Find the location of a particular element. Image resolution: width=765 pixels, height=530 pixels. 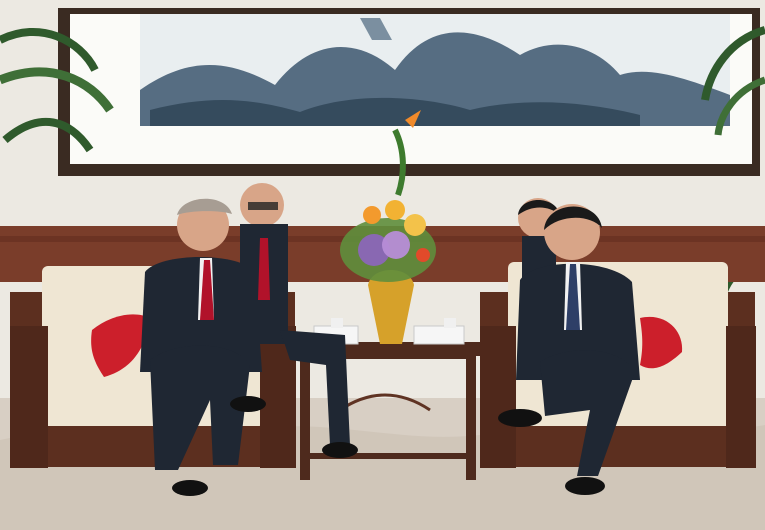

person-right-host is located at coordinates (569, 349).